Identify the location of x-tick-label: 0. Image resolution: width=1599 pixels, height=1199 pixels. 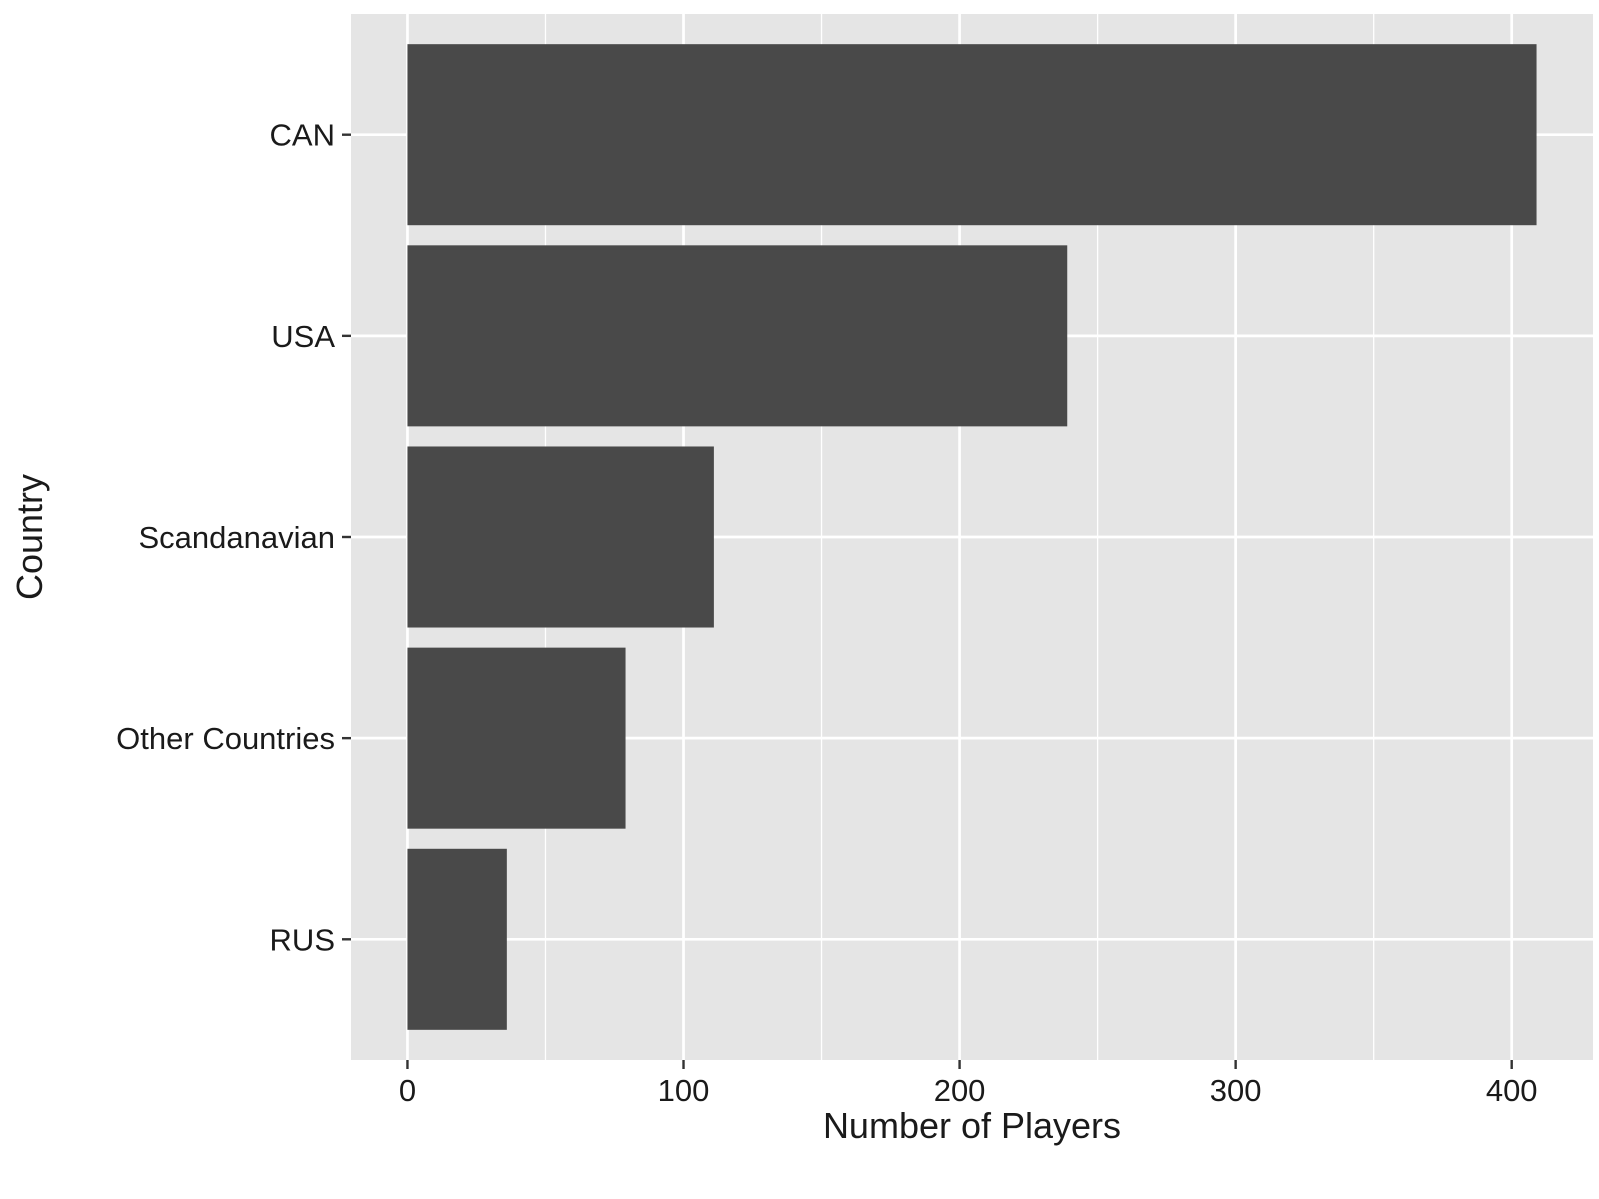
(407, 1090).